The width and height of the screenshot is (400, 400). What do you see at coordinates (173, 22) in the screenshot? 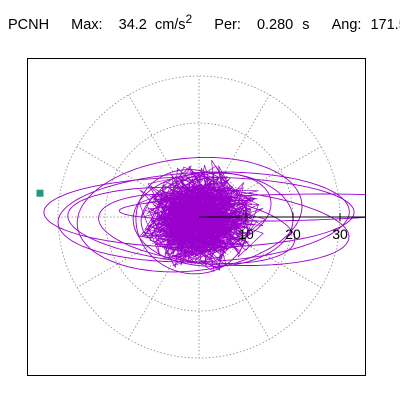
I see `max-unit: cm/s2` at bounding box center [173, 22].